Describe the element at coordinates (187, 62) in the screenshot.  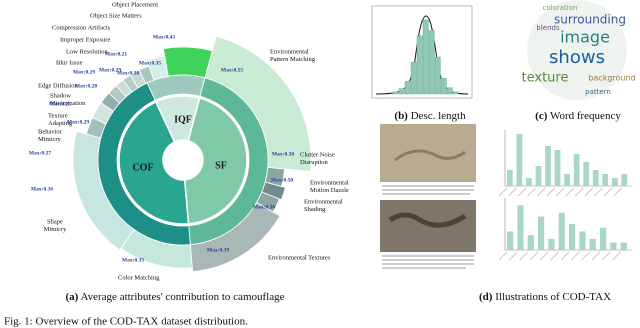
I see `attribute-wedge` at that location.